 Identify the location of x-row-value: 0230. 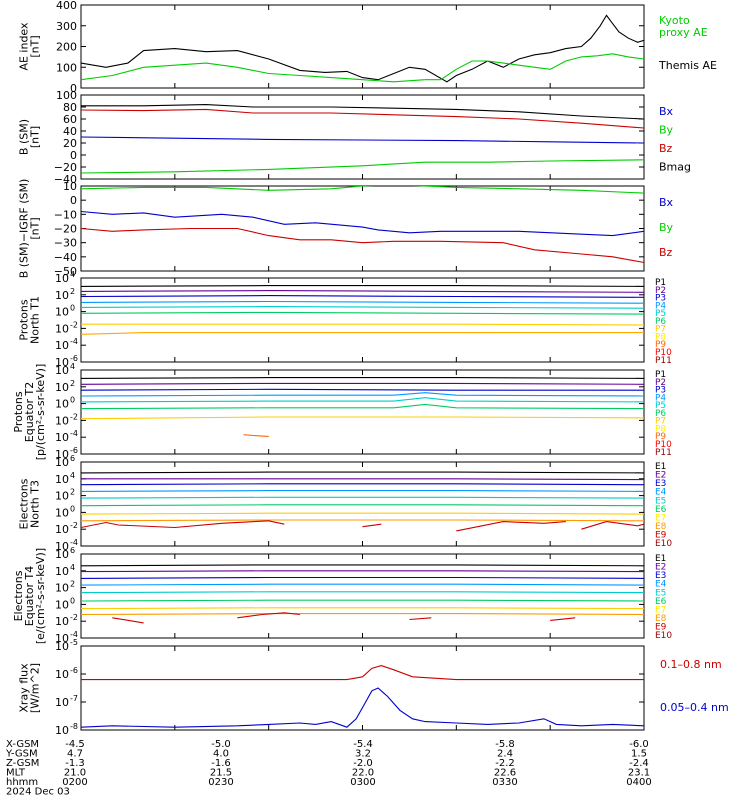
(220, 782).